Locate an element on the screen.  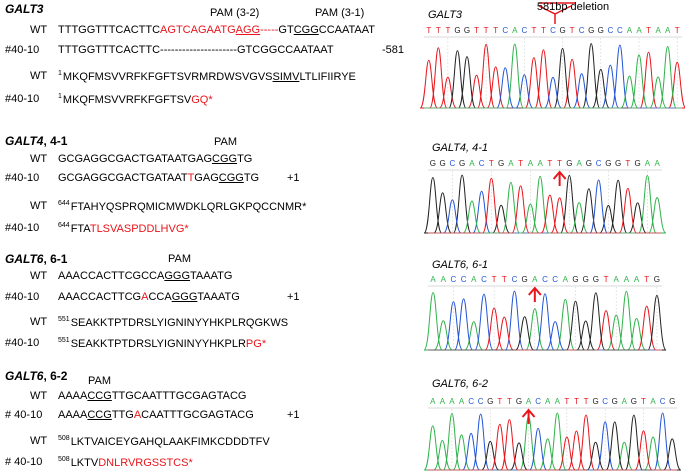
mutation-size: -581 is located at coordinates (393, 50).